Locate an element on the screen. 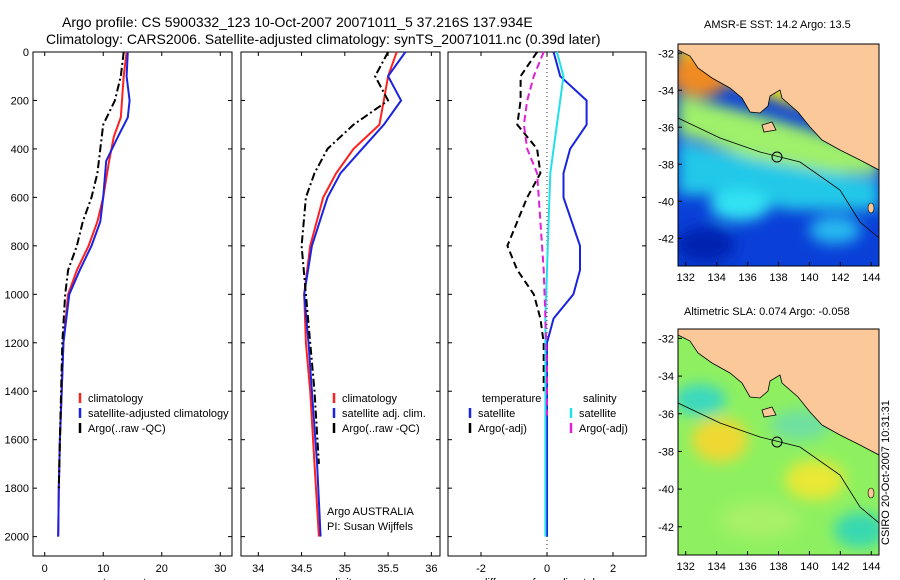  sla-map is located at coordinates (778, 442).